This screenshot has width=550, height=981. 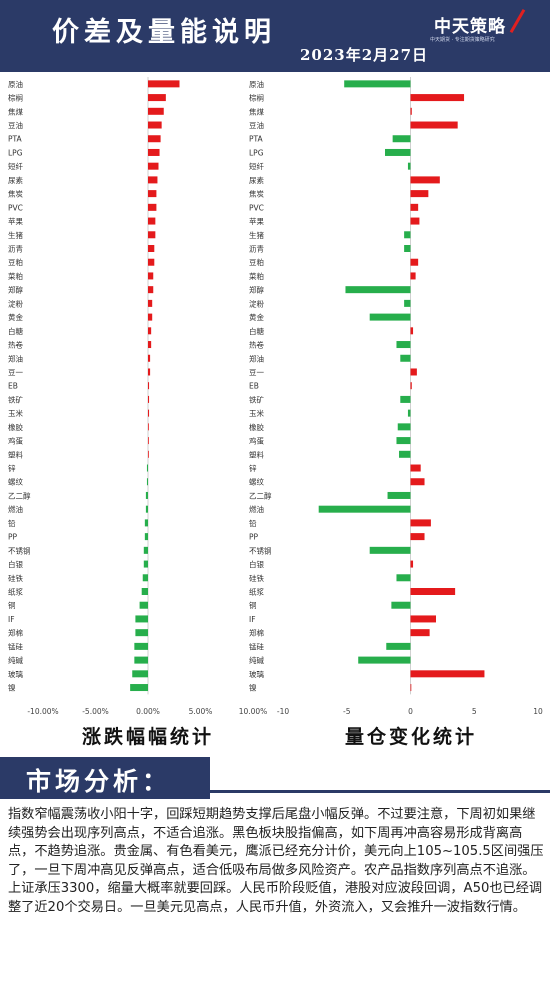 What do you see at coordinates (15, 317) in the screenshot?
I see `left-category-label: 黄金` at bounding box center [15, 317].